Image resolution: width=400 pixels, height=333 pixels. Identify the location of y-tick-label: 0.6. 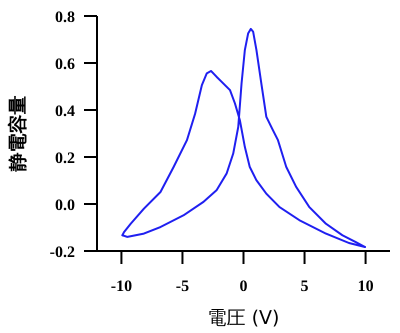
(65, 64).